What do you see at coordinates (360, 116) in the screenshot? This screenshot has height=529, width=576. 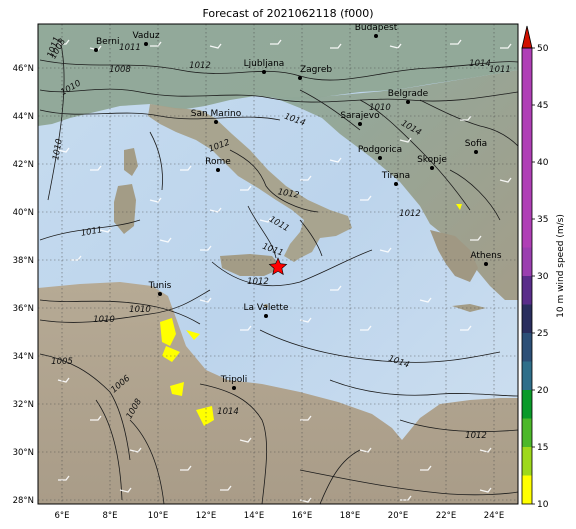 I see `city-label: Sarajevo` at bounding box center [360, 116].